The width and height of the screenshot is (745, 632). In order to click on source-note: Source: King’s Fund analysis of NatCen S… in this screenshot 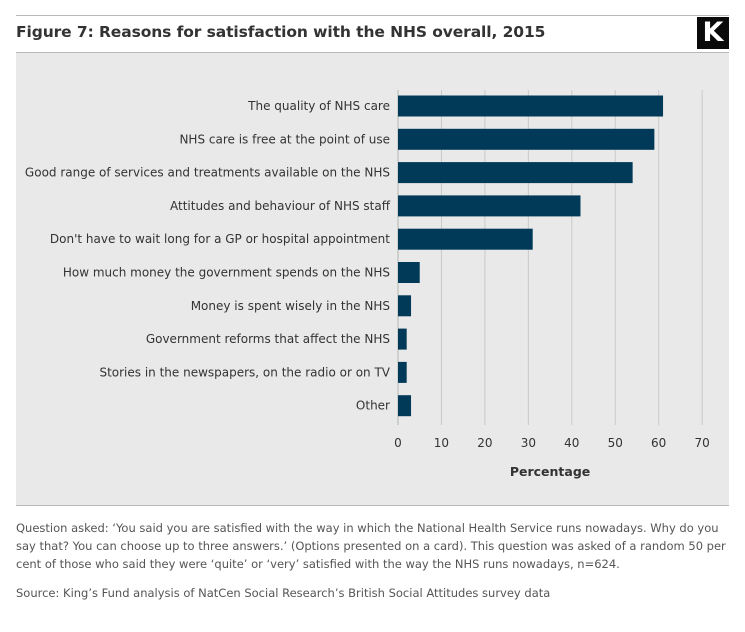, I will do `click(283, 593)`.